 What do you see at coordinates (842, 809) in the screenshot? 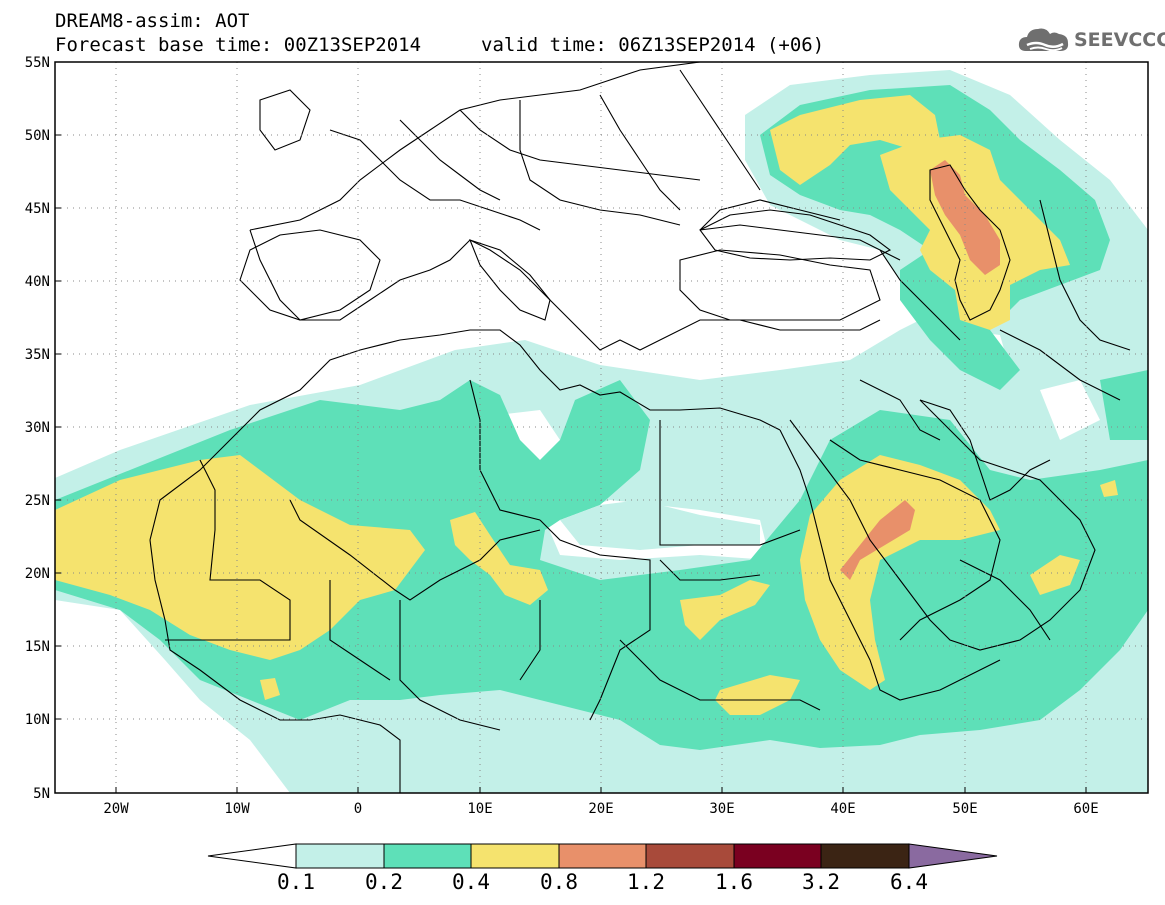
I see `lon-label: 40E` at bounding box center [842, 809].